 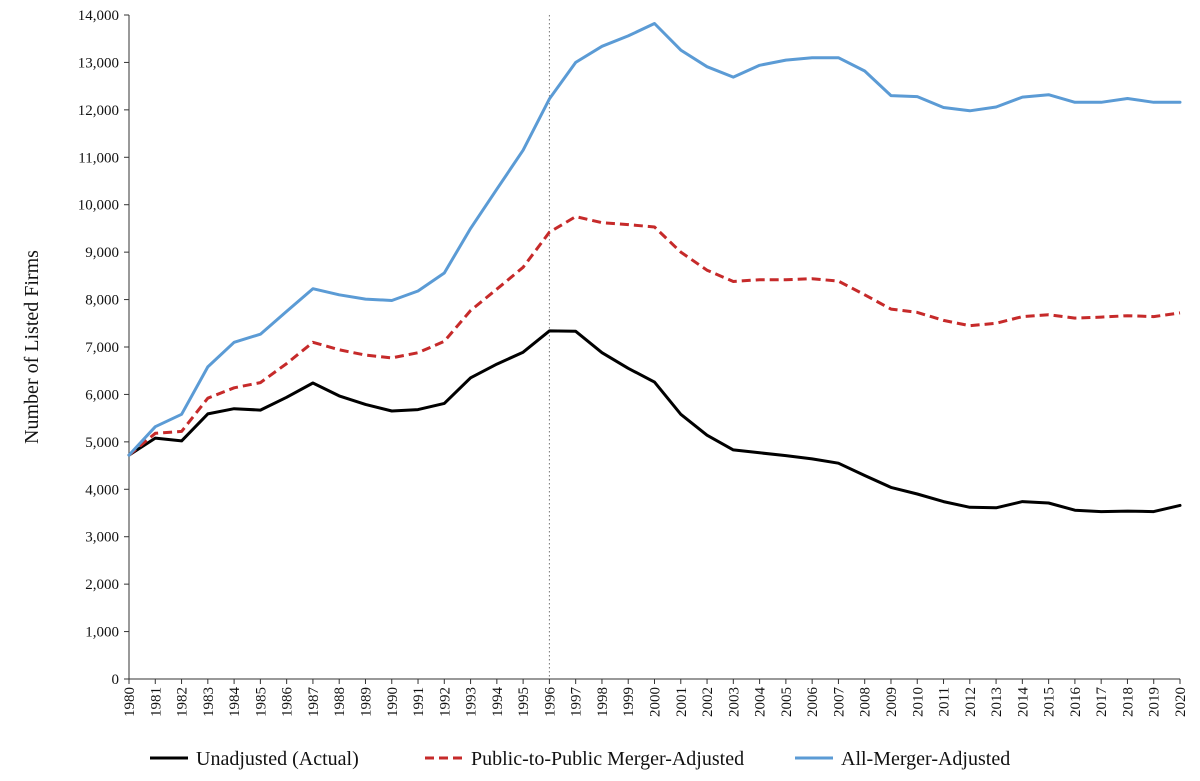 What do you see at coordinates (945, 701) in the screenshot?
I see `x-tick-label: 2011` at bounding box center [945, 701].